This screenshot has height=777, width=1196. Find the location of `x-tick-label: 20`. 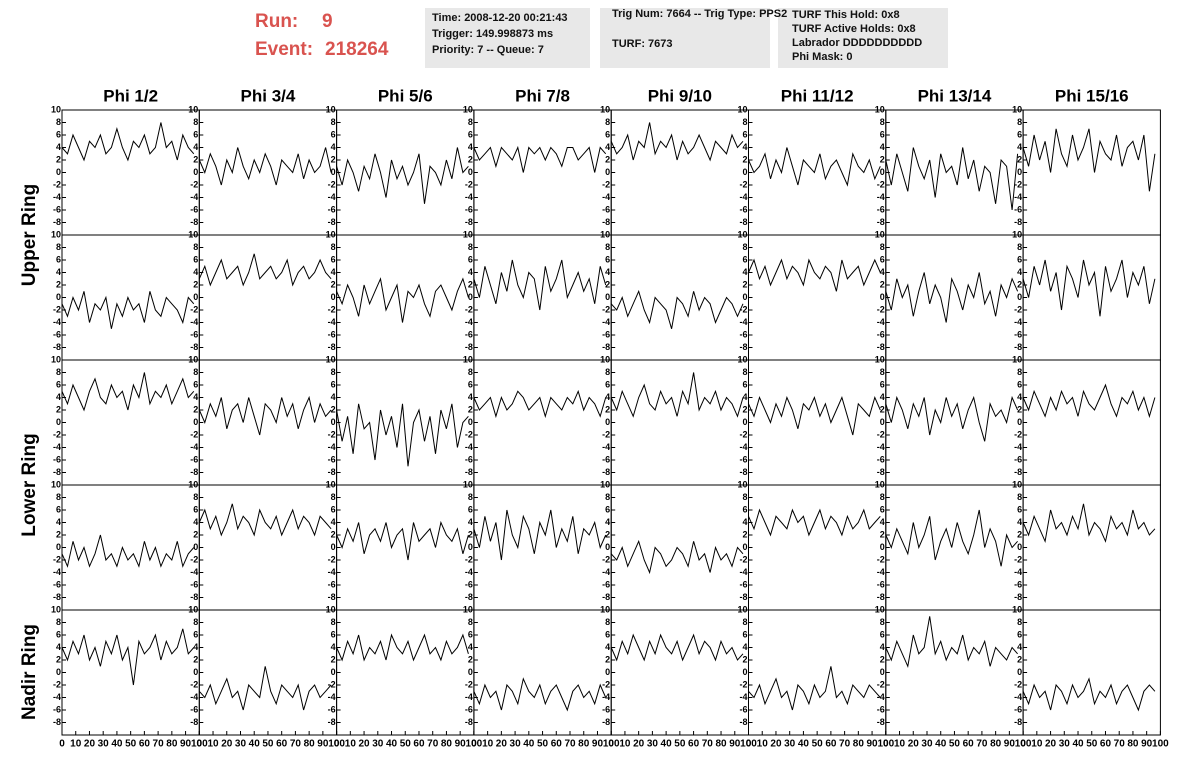

x-tick-label: 20 is located at coordinates (1051, 744).